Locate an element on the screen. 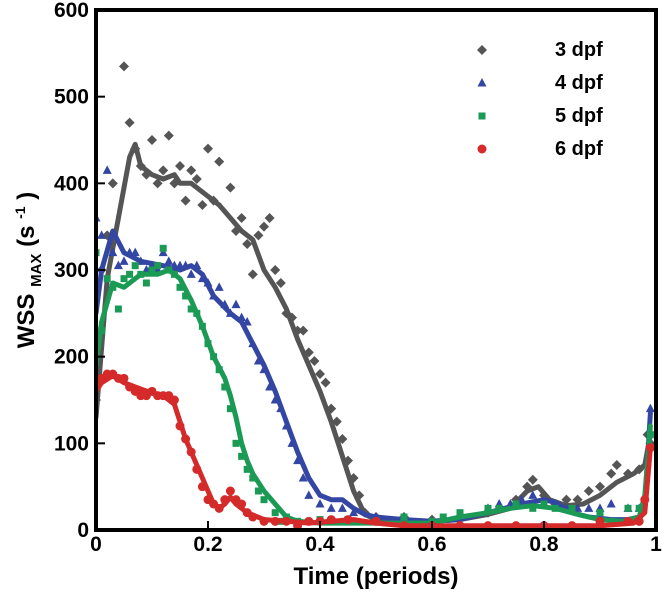  y-tick-label: 100 is located at coordinates (71, 443).